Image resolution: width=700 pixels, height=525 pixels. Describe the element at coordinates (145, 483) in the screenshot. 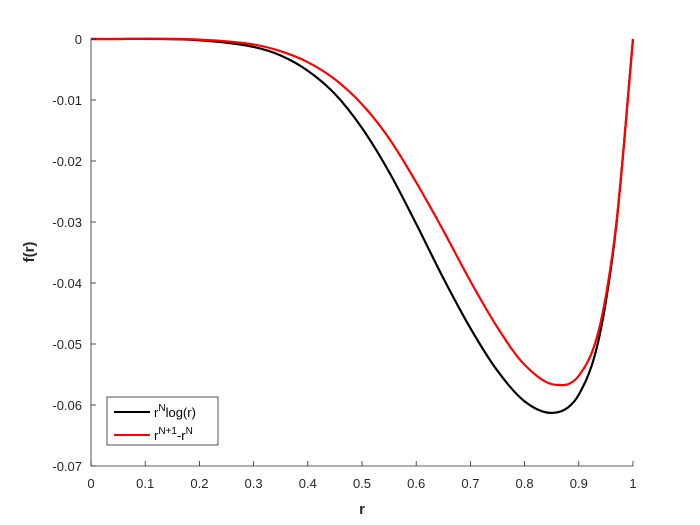

I see `x-tick-label: 0.1` at that location.